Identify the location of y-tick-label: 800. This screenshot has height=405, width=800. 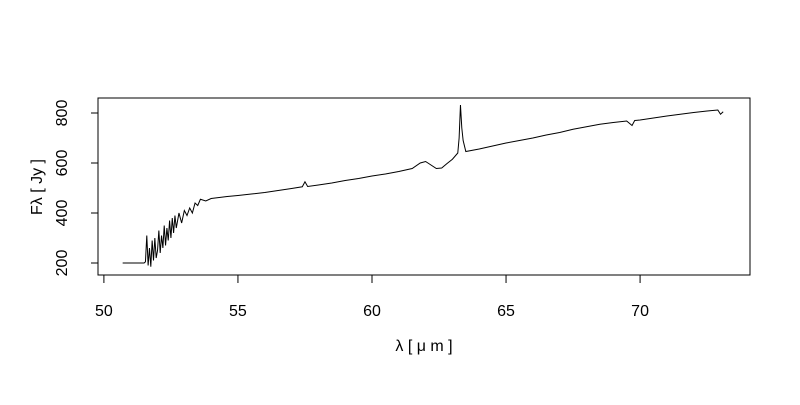
(62, 113).